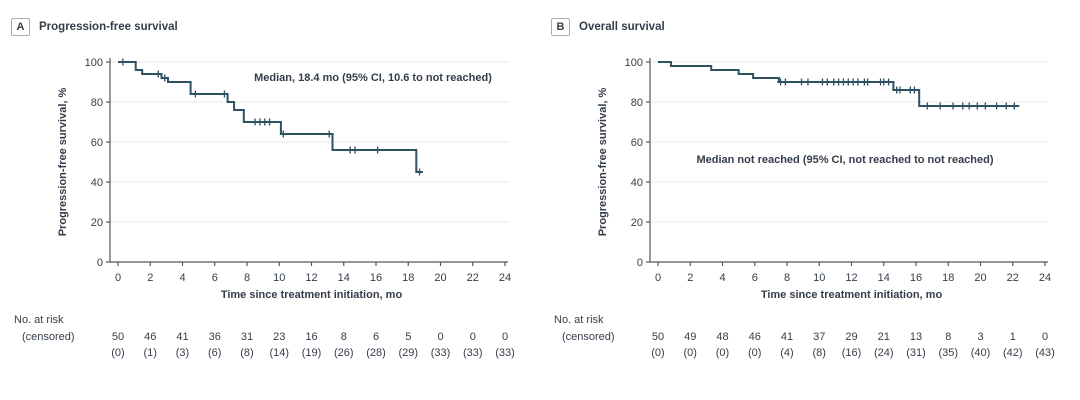 This screenshot has height=400, width=1080. I want to click on risk-count: 37, so click(819, 337).